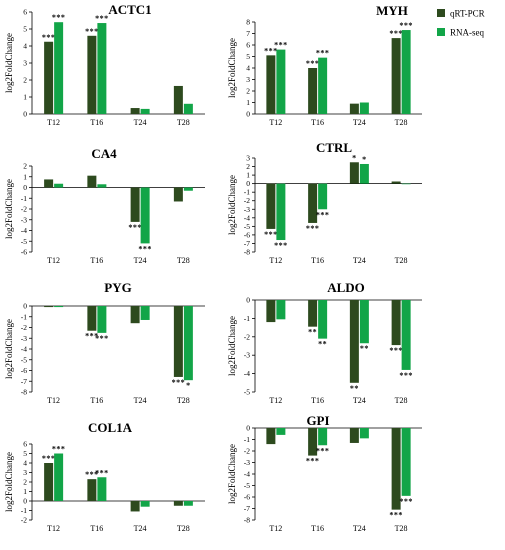 The height and width of the screenshot is (550, 505). I want to click on legend-swatch-qrt-pcr, so click(441, 13).